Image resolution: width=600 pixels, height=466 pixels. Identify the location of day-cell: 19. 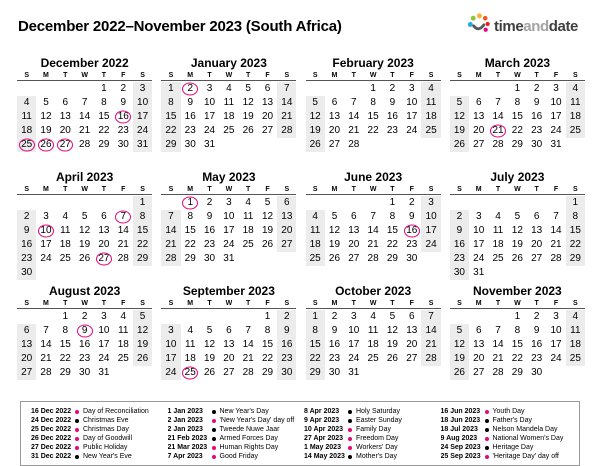
(459, 131).